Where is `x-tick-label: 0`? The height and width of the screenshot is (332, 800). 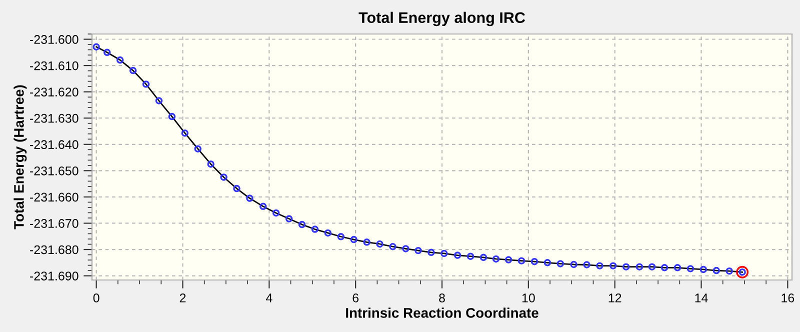 x-tick-label: 0 is located at coordinates (96, 298).